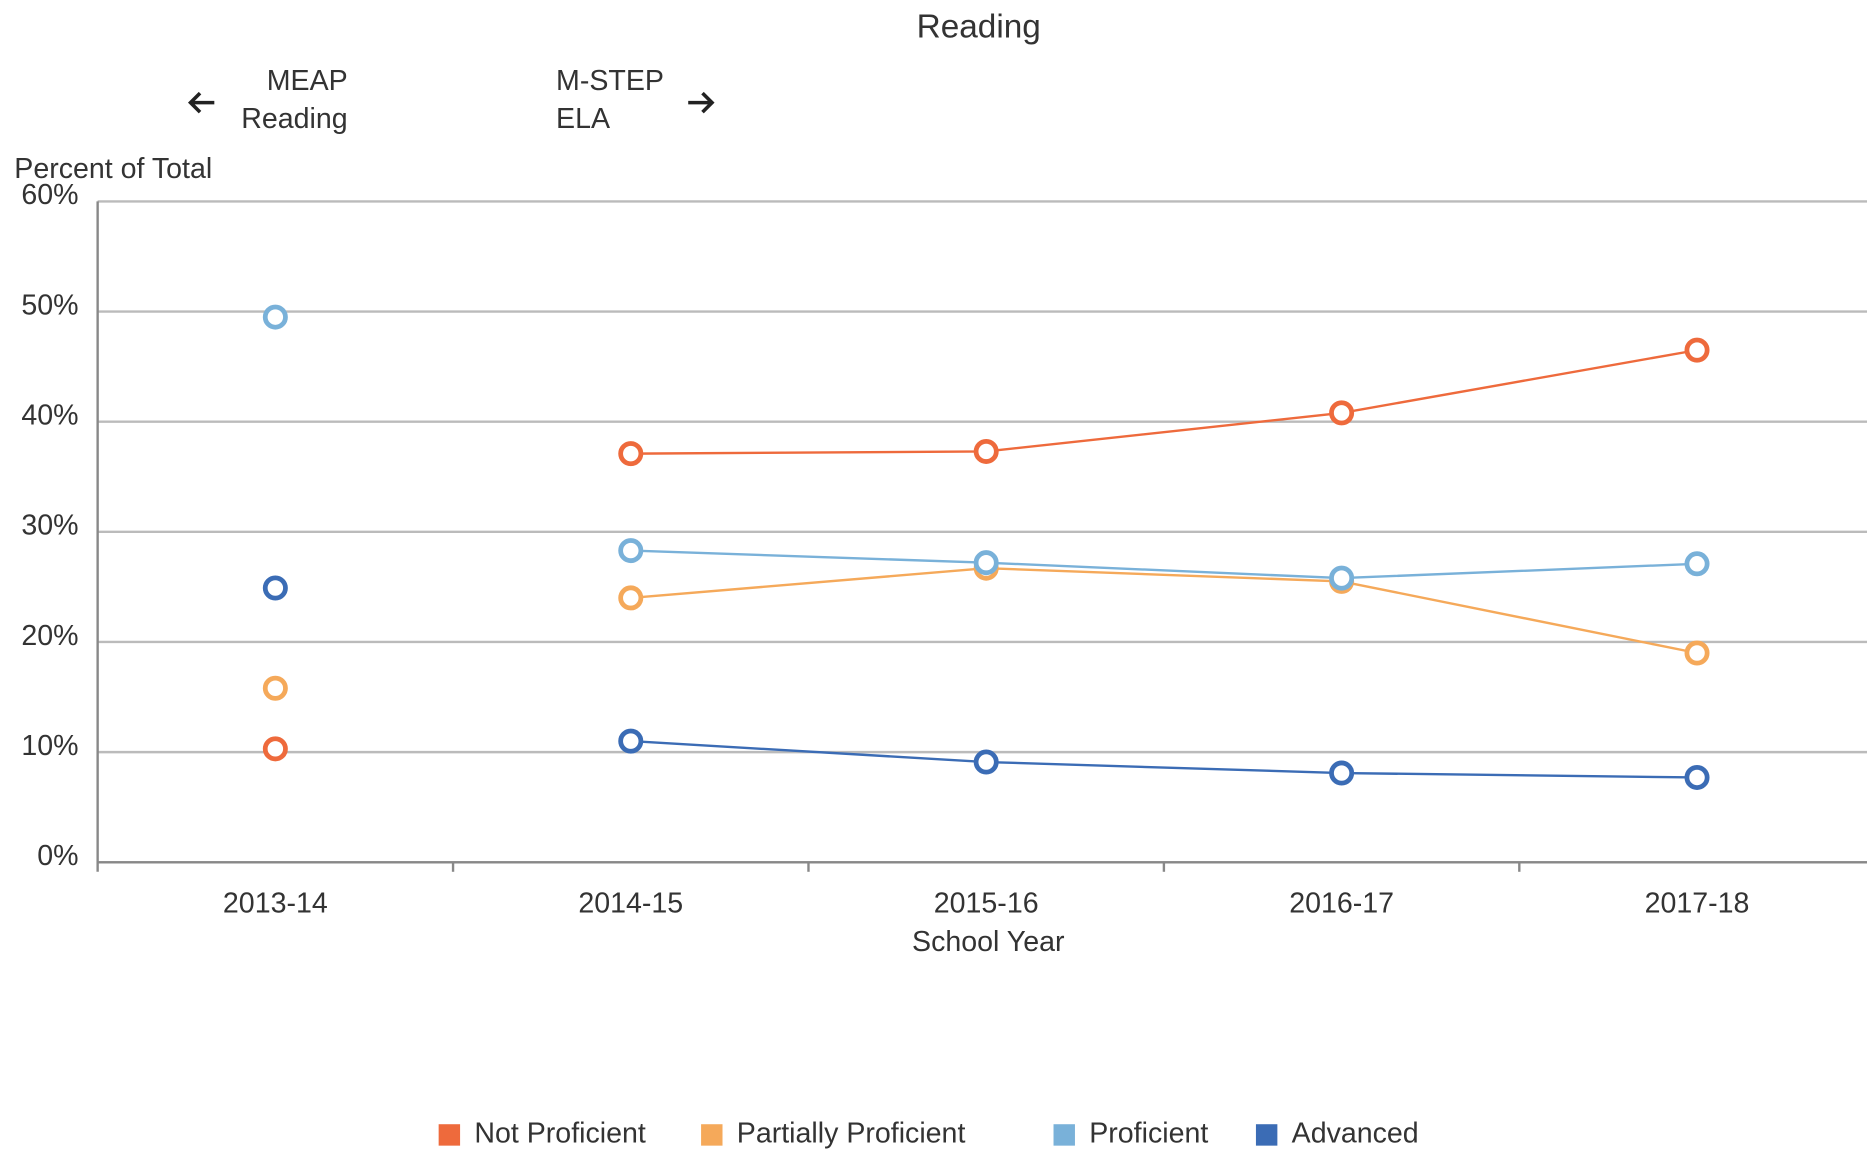 The width and height of the screenshot is (1867, 1153). Describe the element at coordinates (979, 27) in the screenshot. I see `chart-title: Reading` at that location.